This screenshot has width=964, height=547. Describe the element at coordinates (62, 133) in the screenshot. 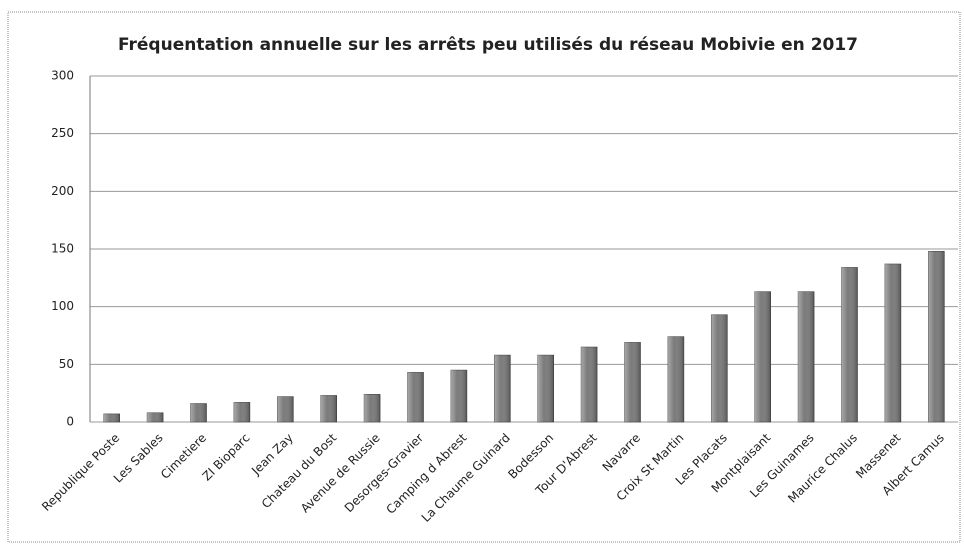

I see `y-tick-label: 250` at that location.